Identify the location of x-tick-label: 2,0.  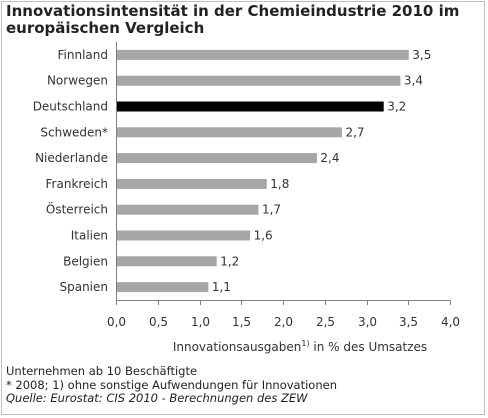
(283, 322).